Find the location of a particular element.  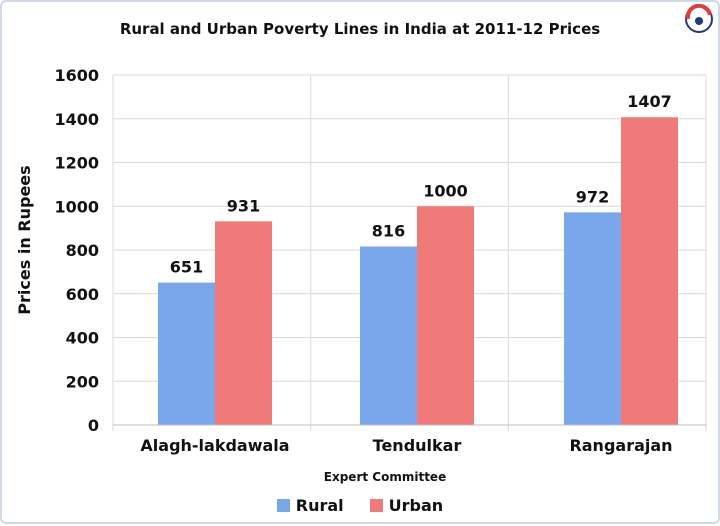

data-label: 931 is located at coordinates (243, 205).